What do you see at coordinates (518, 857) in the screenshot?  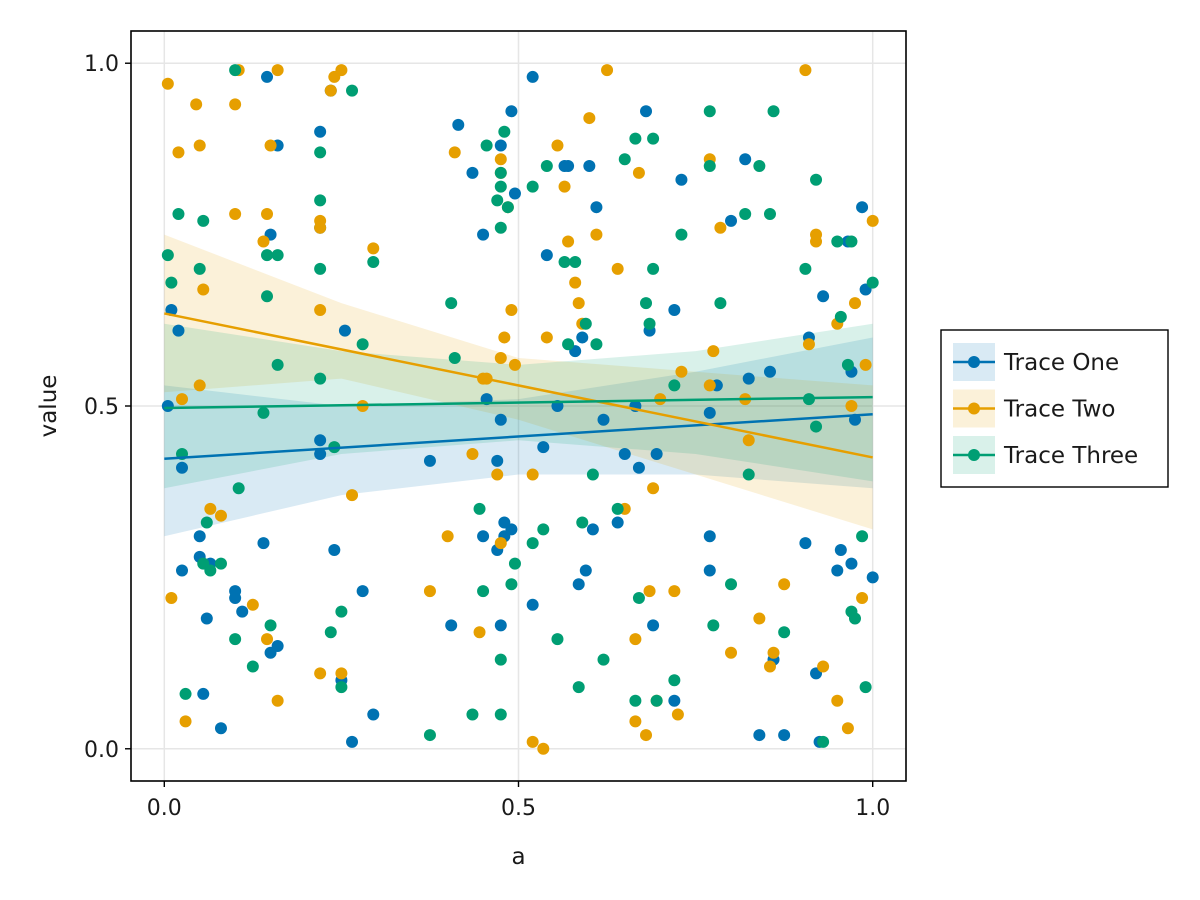 I see `x-axis-label: a` at bounding box center [518, 857].